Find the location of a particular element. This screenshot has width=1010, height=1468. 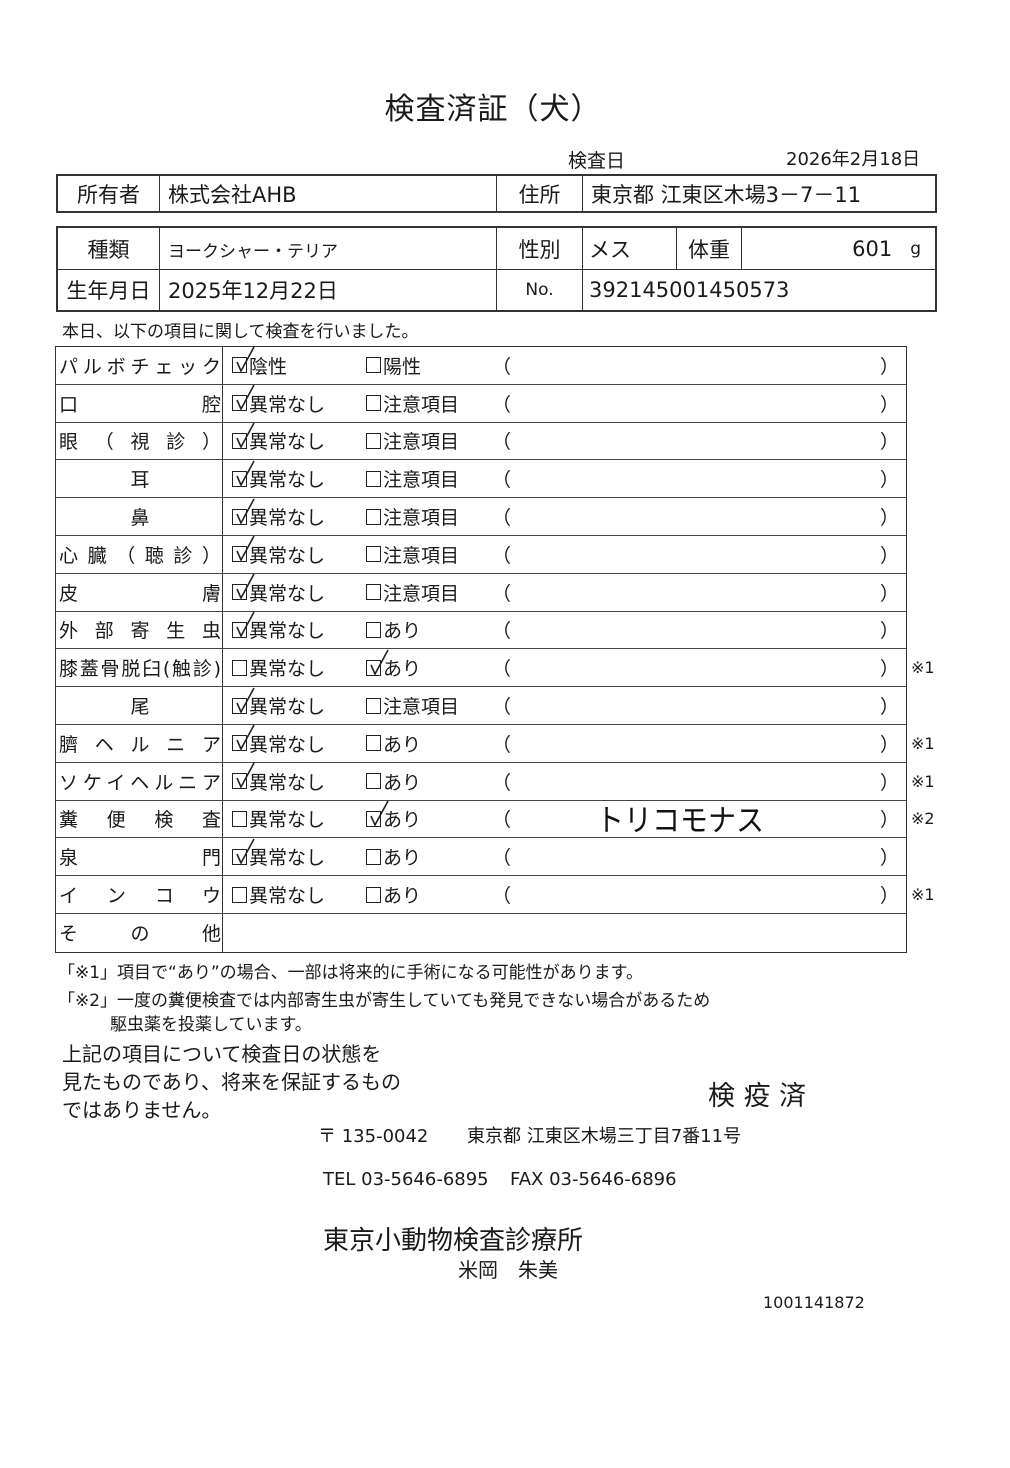

table-row: ソケイヘルニア 異常なし あり （ ） ※1 is located at coordinates (495, 781).